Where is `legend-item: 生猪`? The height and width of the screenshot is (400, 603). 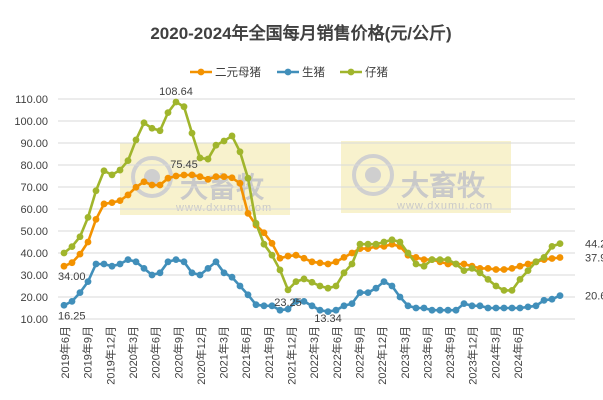
legend-item: 生猪 is located at coordinates (301, 72).